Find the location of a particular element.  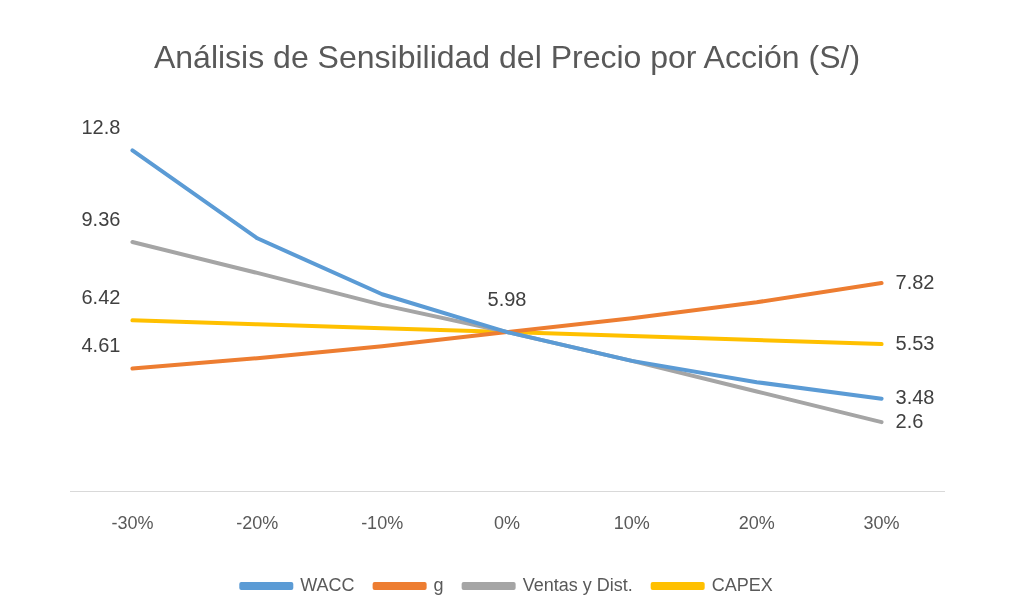

x-tick-label: 20% is located at coordinates (756, 523).